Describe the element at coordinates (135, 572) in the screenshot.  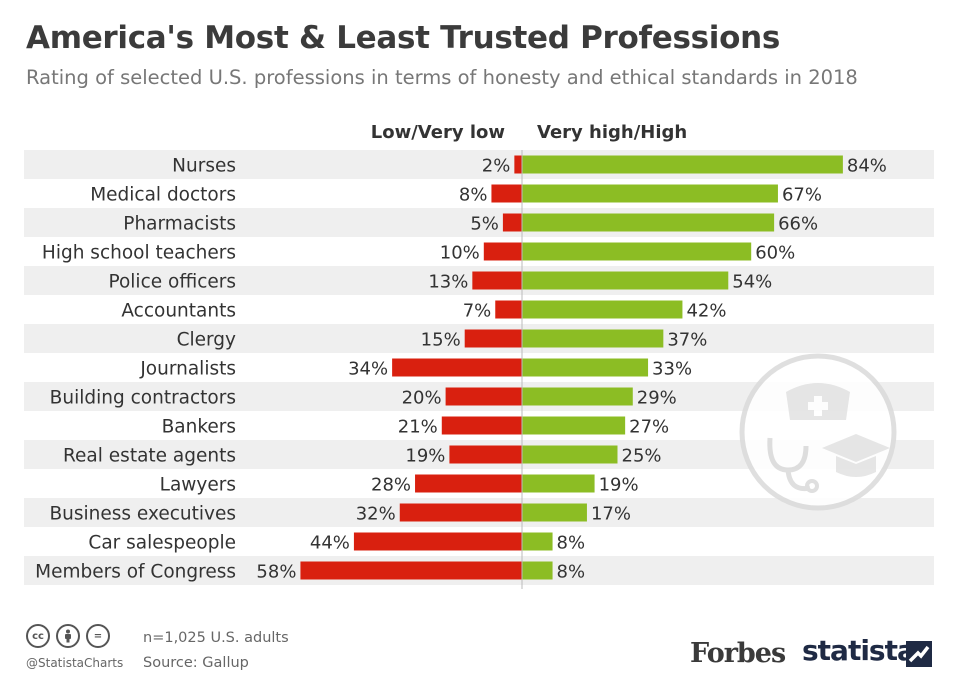
I see `category-label: Members of Congress` at that location.